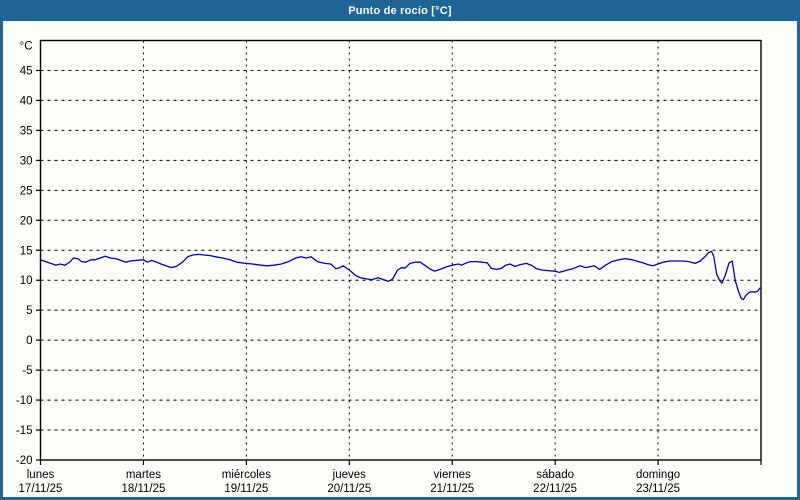 The image size is (800, 500). What do you see at coordinates (26, 251) in the screenshot?
I see `y-tick-label: 15` at bounding box center [26, 251].